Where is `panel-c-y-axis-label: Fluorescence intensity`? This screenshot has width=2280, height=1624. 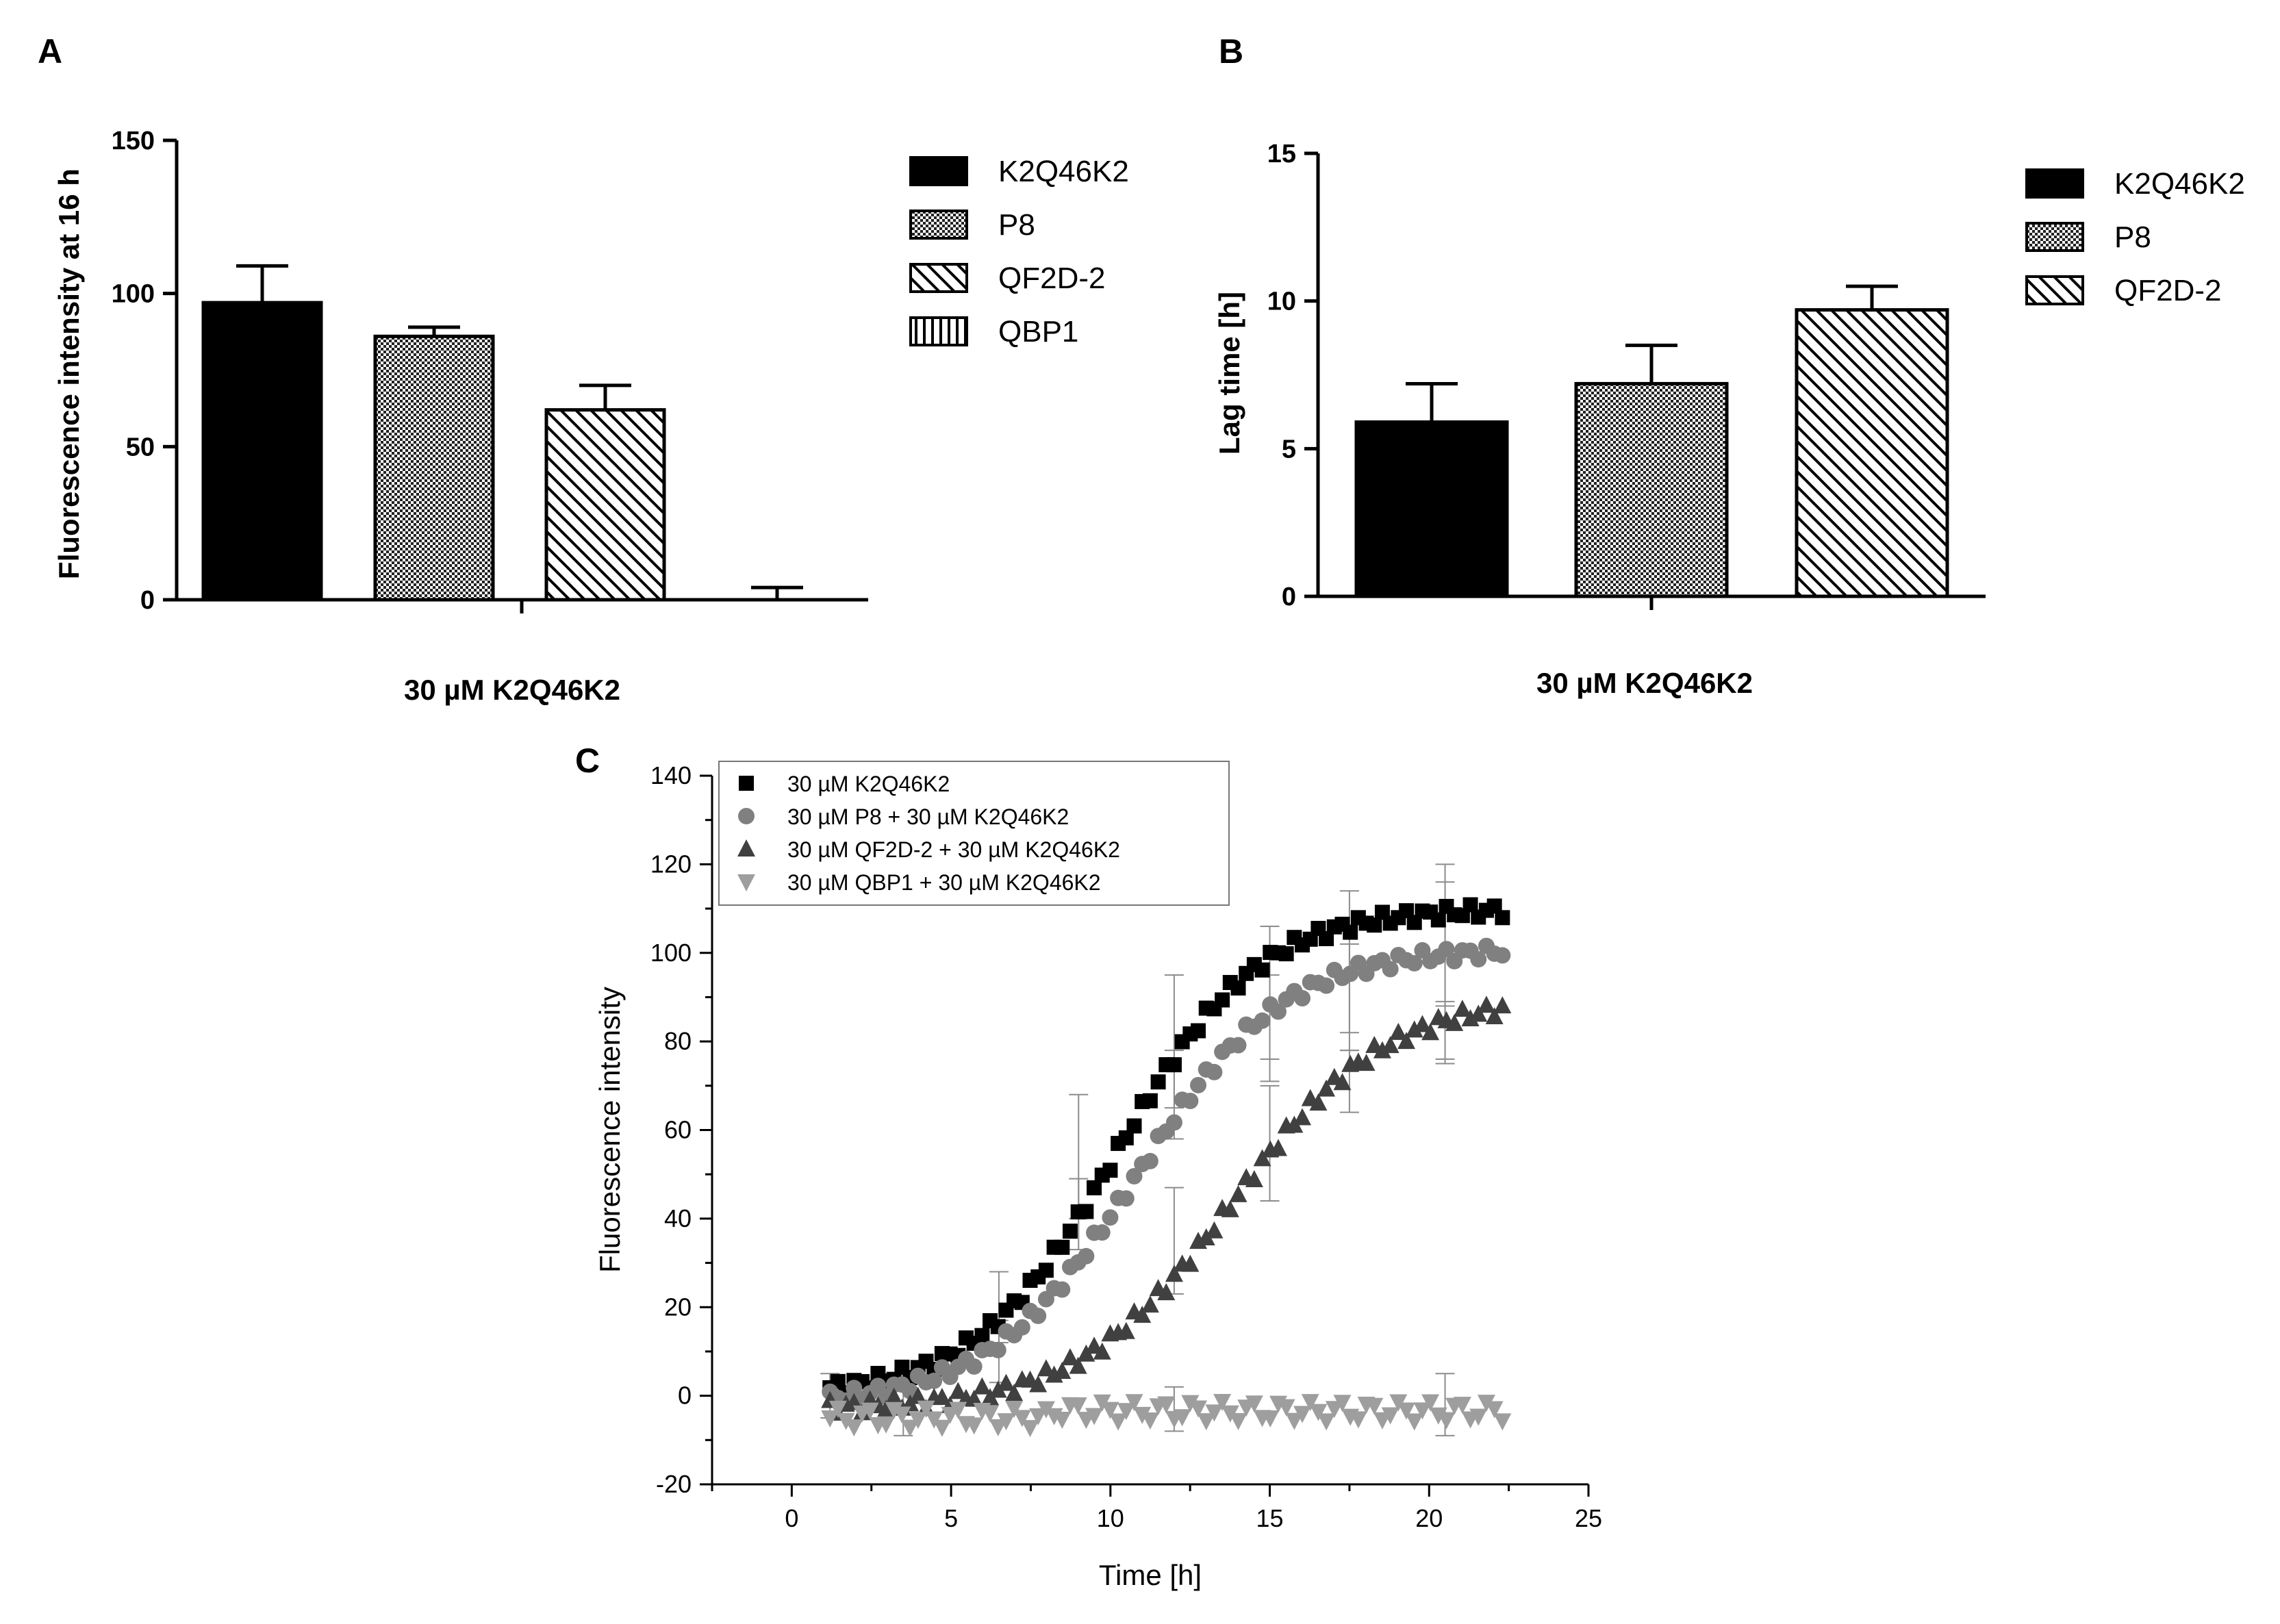
panel-c-y-axis-label: Fluorescence intensity is located at coordinates (610, 1130).